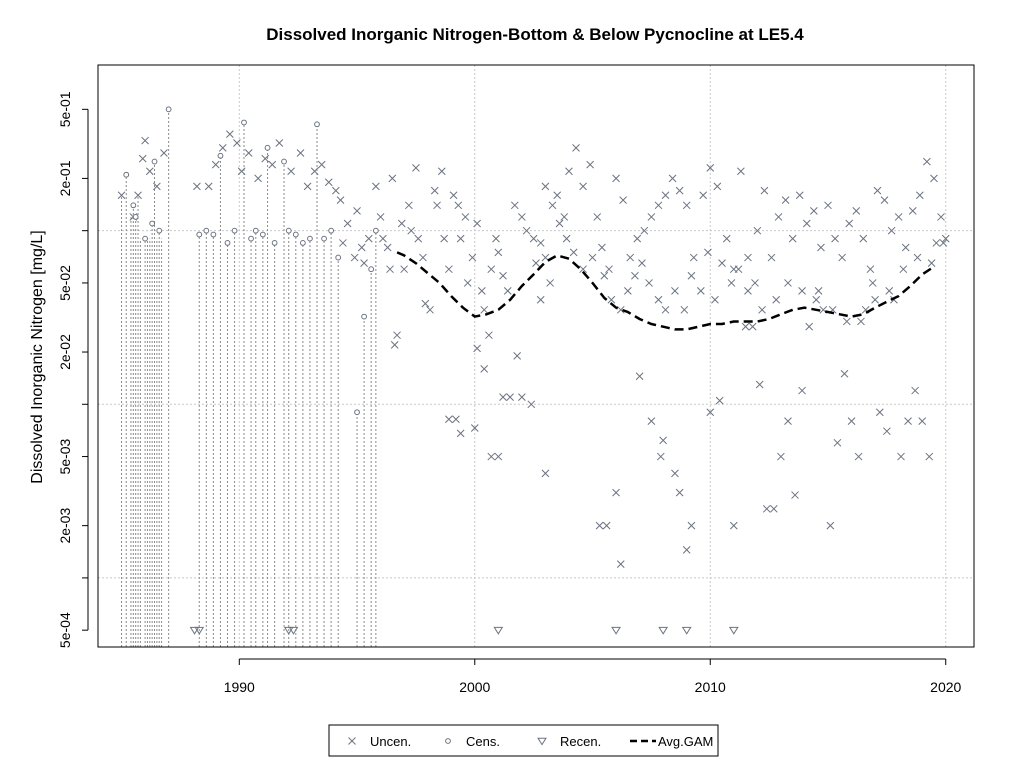 The width and height of the screenshot is (1024, 768). What do you see at coordinates (65, 178) in the screenshot?
I see `y-tick-label: 2e-01` at bounding box center [65, 178].